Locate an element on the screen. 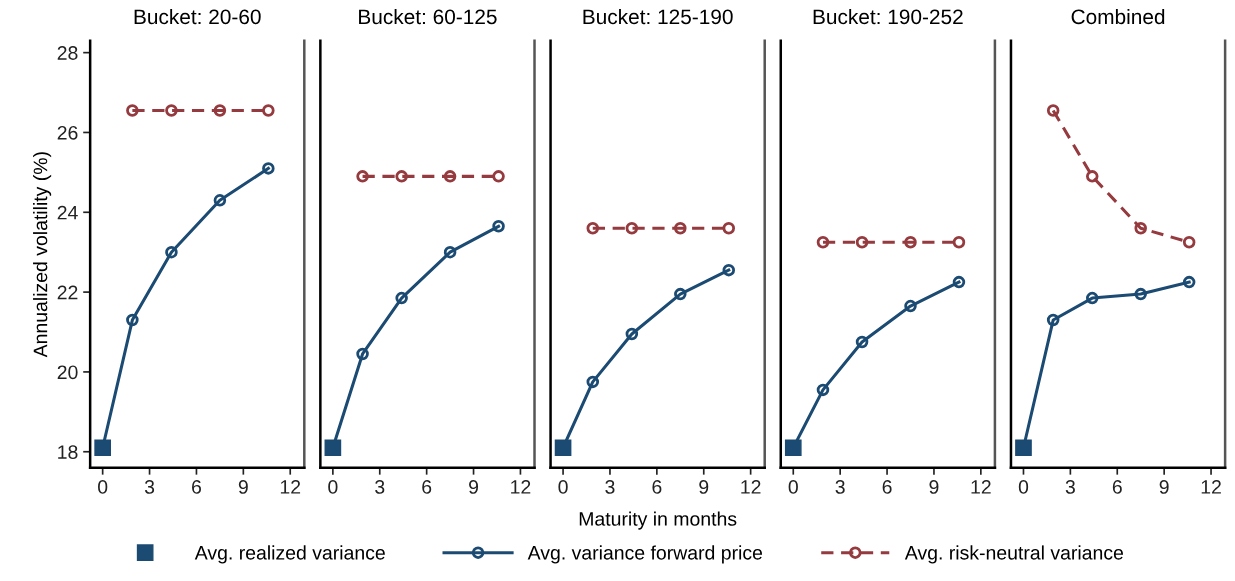 The image size is (1235, 581). legend-label: Avg. risk-neutral variance is located at coordinates (1014, 554).